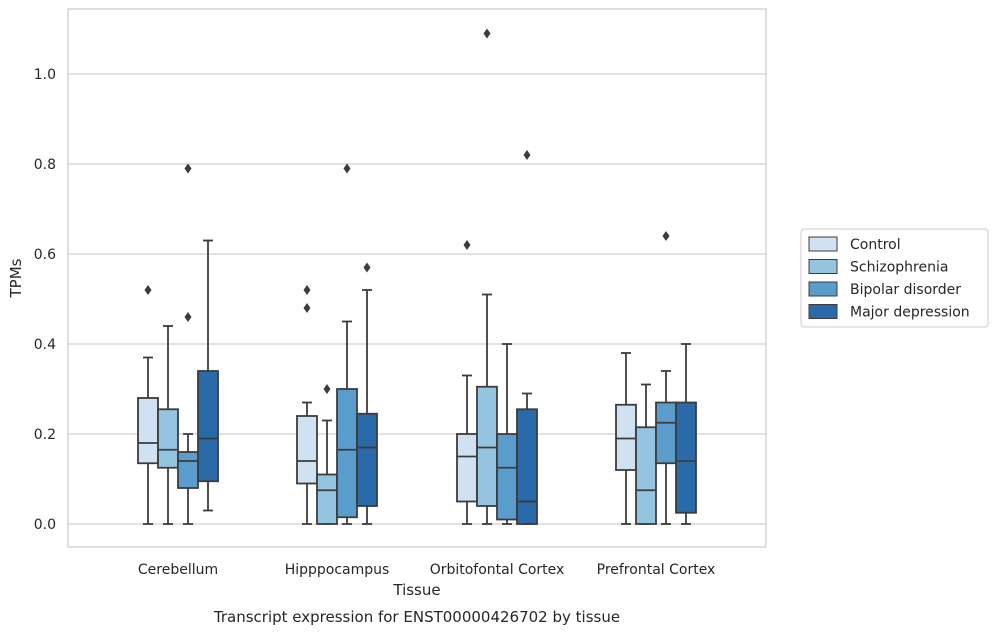 The width and height of the screenshot is (997, 638). Describe the element at coordinates (45, 255) in the screenshot. I see `y-tick-label: 0.6` at that location.